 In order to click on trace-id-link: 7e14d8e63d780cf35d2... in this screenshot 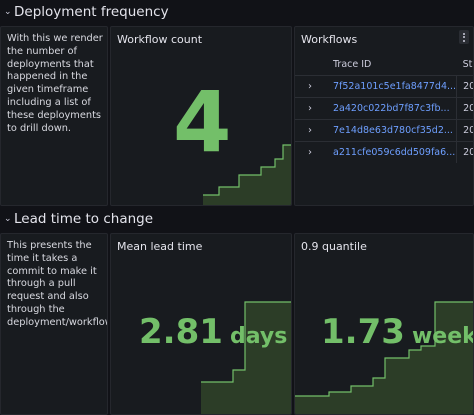, I will do `click(391, 129)`.